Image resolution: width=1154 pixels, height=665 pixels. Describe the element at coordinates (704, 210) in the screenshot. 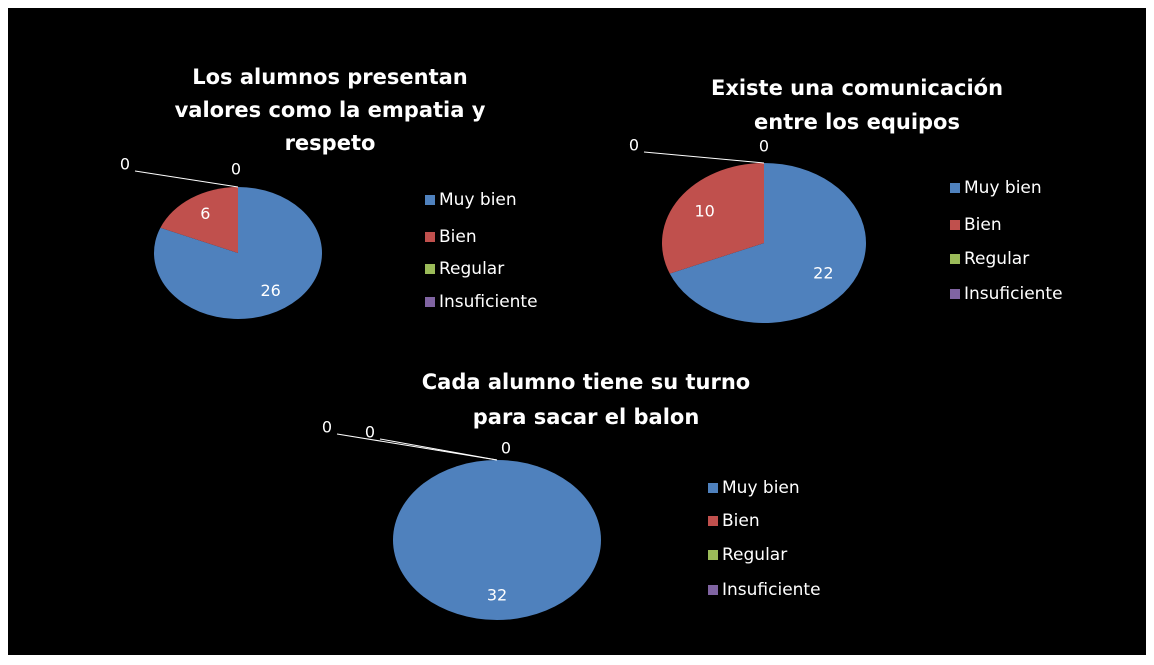

I see `data-label: 10` at that location.